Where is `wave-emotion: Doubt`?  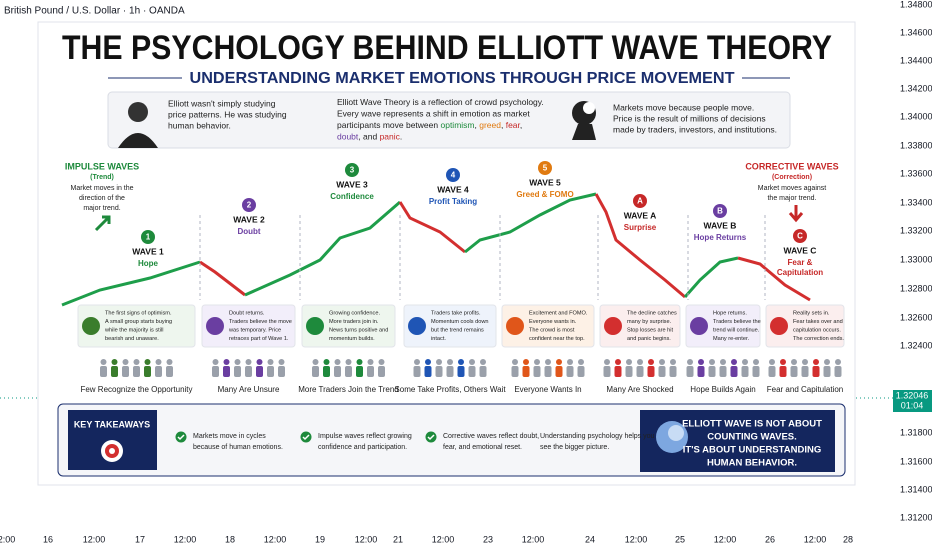
wave-emotion: Doubt is located at coordinates (248, 231).